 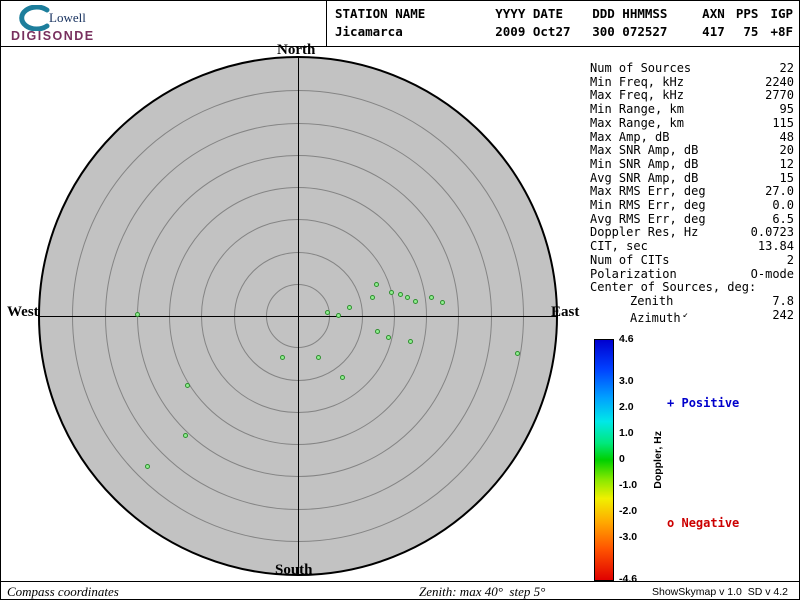 I want to click on stat-value-polarization: O-mode, so click(x=772, y=273).